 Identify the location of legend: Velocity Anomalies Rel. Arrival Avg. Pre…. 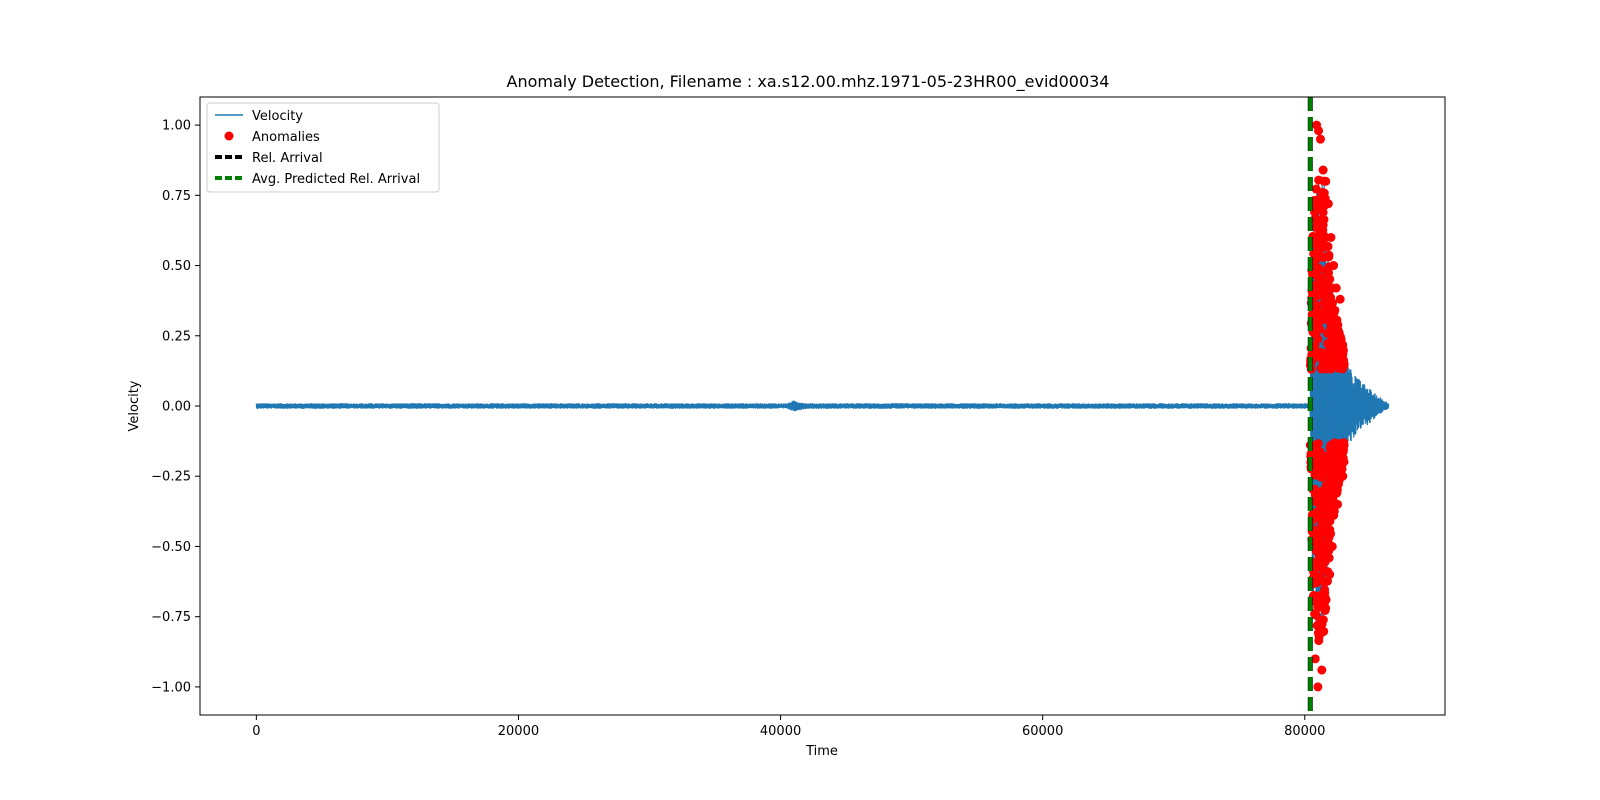
(323, 147).